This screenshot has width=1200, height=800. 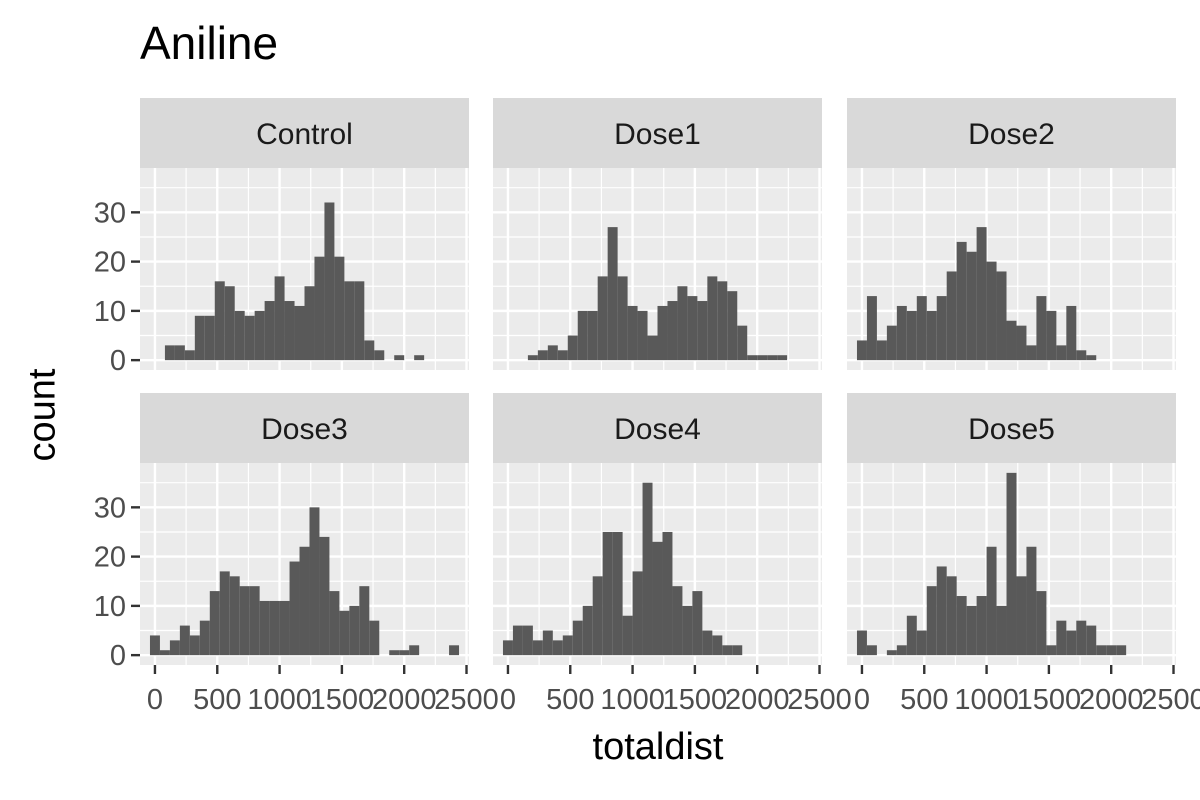 I want to click on y-tick-label: 0, so click(x=118, y=656).